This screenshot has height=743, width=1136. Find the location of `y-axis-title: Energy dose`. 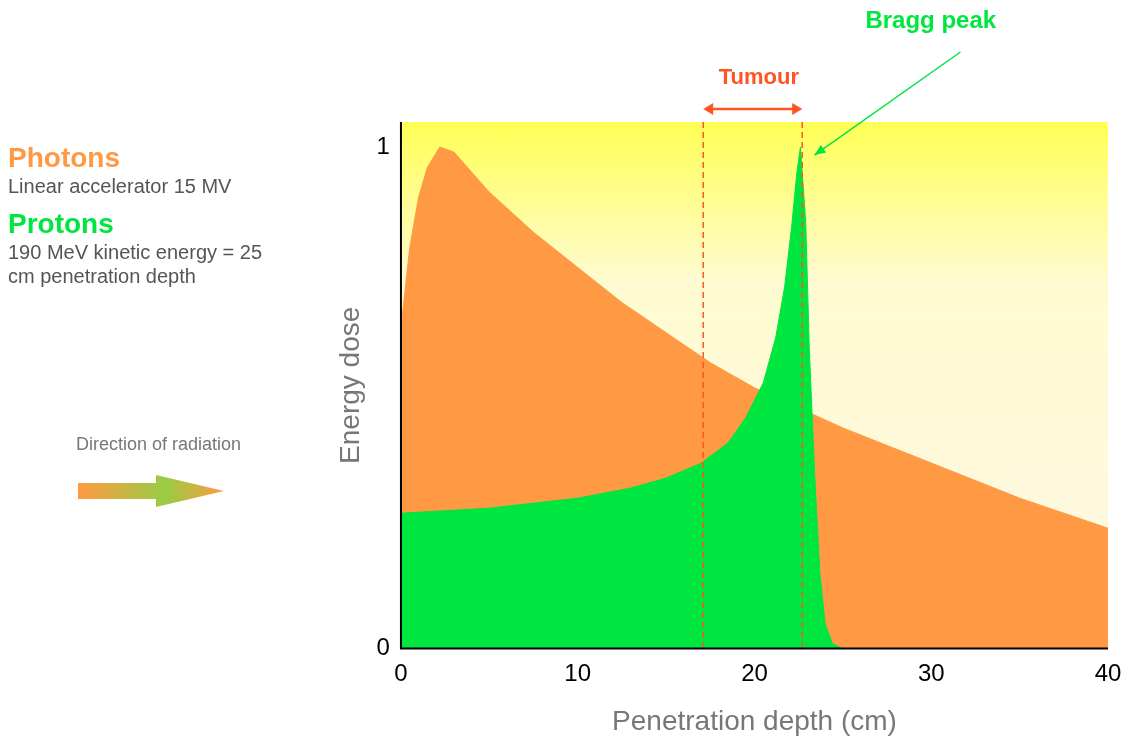

y-axis-title: Energy dose is located at coordinates (349, 385).